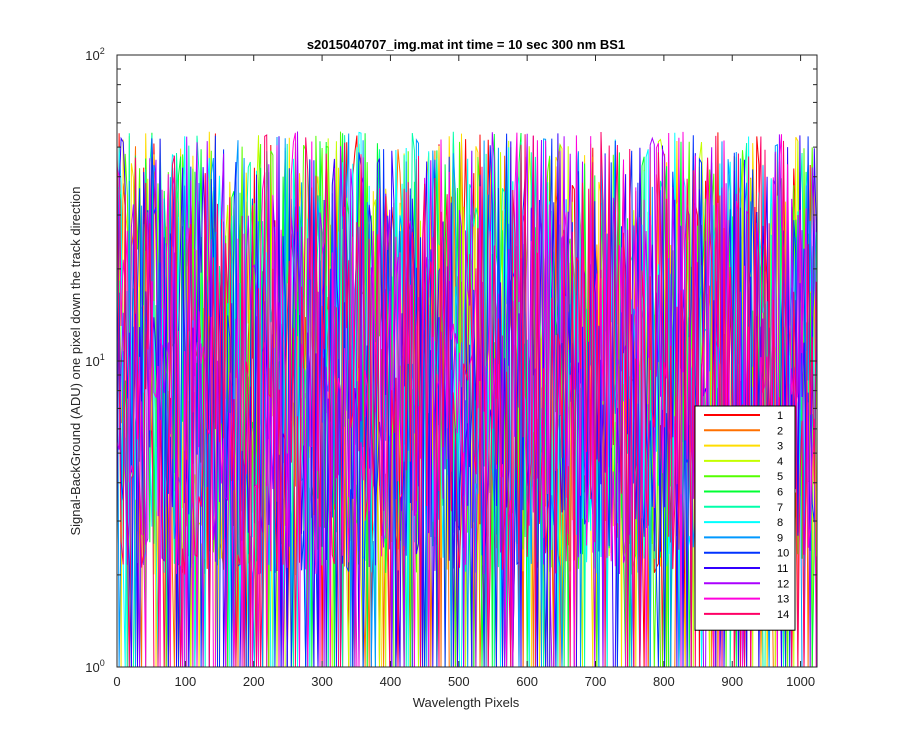  What do you see at coordinates (94, 666) in the screenshot?
I see `y-tick-label: 10⁰` at bounding box center [94, 666].